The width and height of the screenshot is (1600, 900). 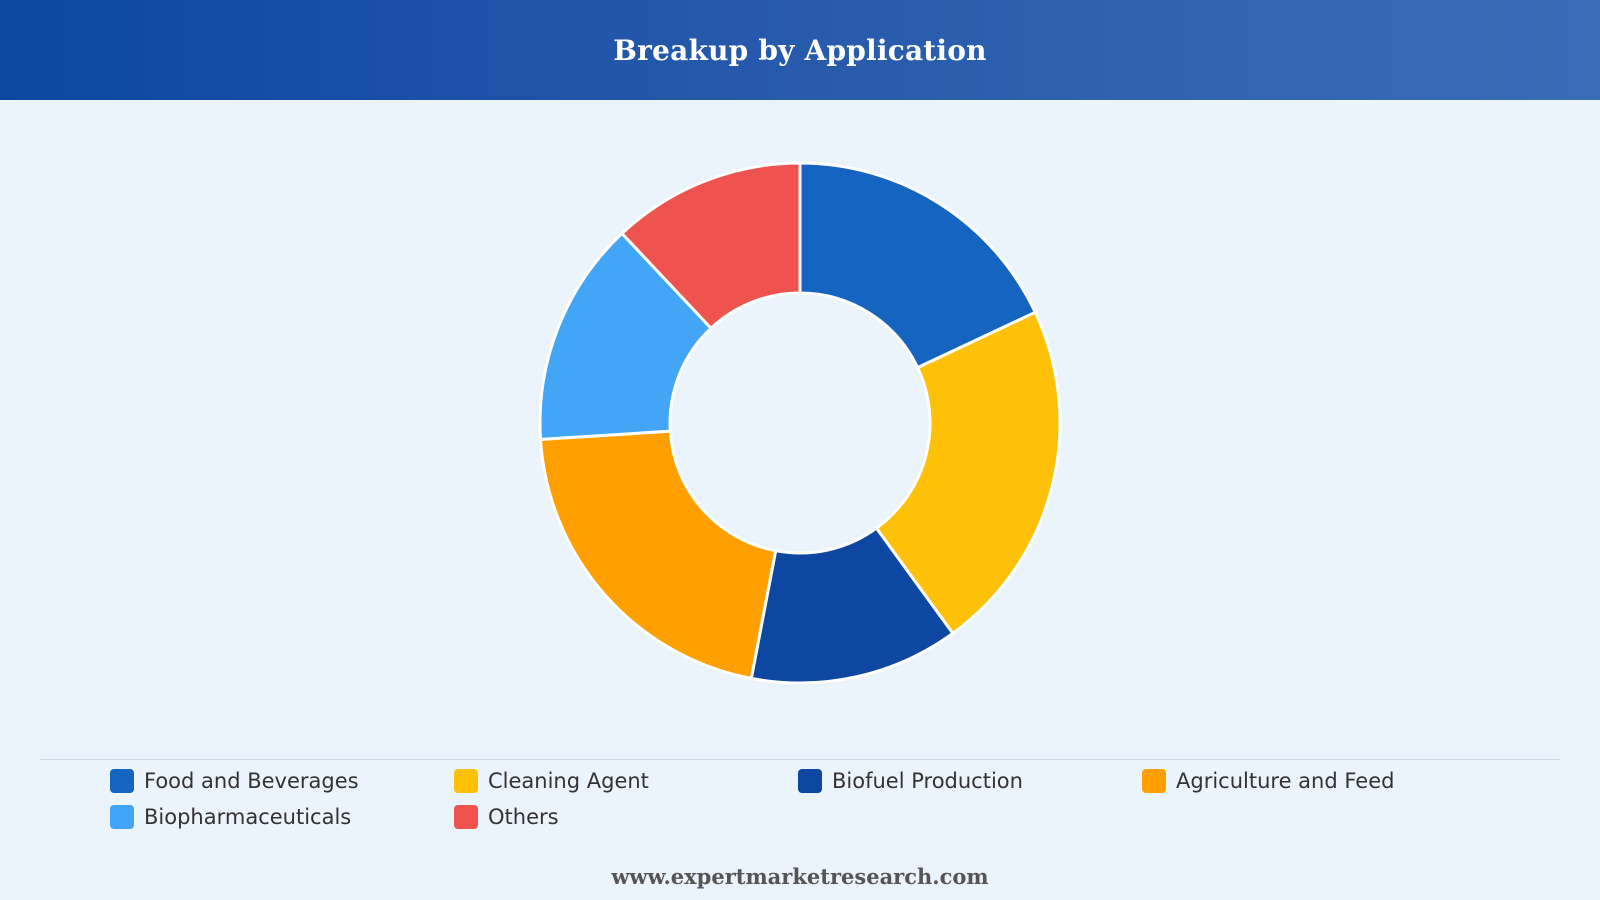 I want to click on donut-slice-biopharmaceuticals, so click(x=625, y=336).